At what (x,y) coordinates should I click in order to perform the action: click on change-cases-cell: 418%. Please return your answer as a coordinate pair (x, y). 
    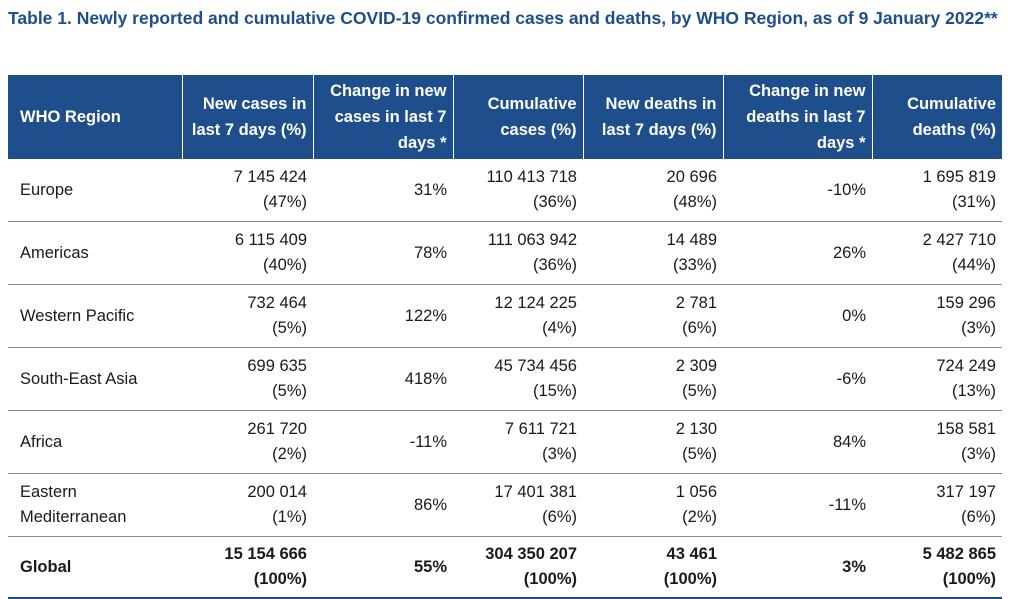
    Looking at the image, I should click on (383, 379).